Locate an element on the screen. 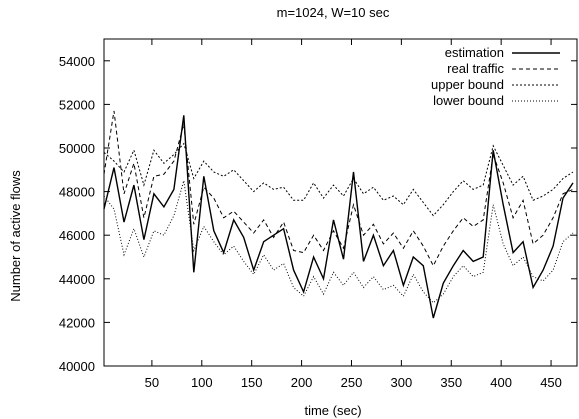  x-tick-label: 300 is located at coordinates (402, 382).